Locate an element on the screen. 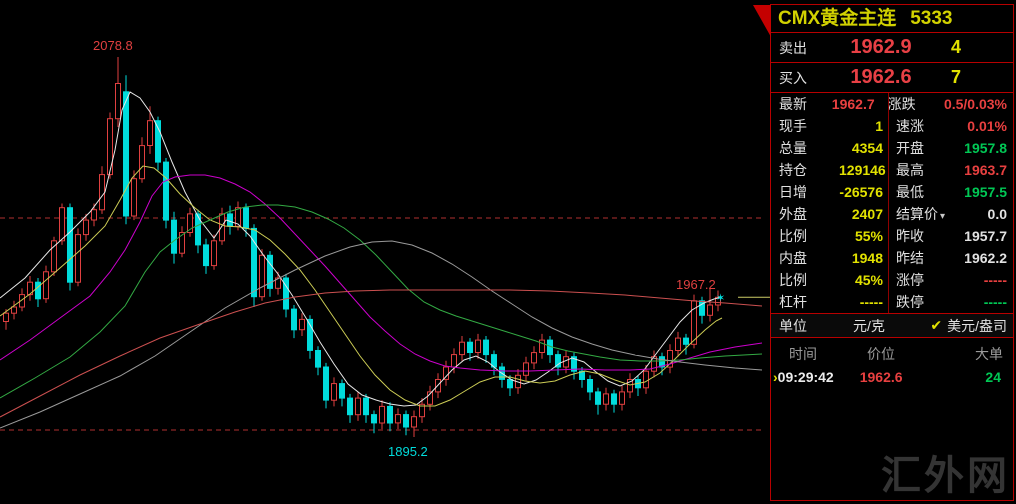 This screenshot has width=1016, height=504. grid-value: 0.5/0.03% is located at coordinates (975, 104).